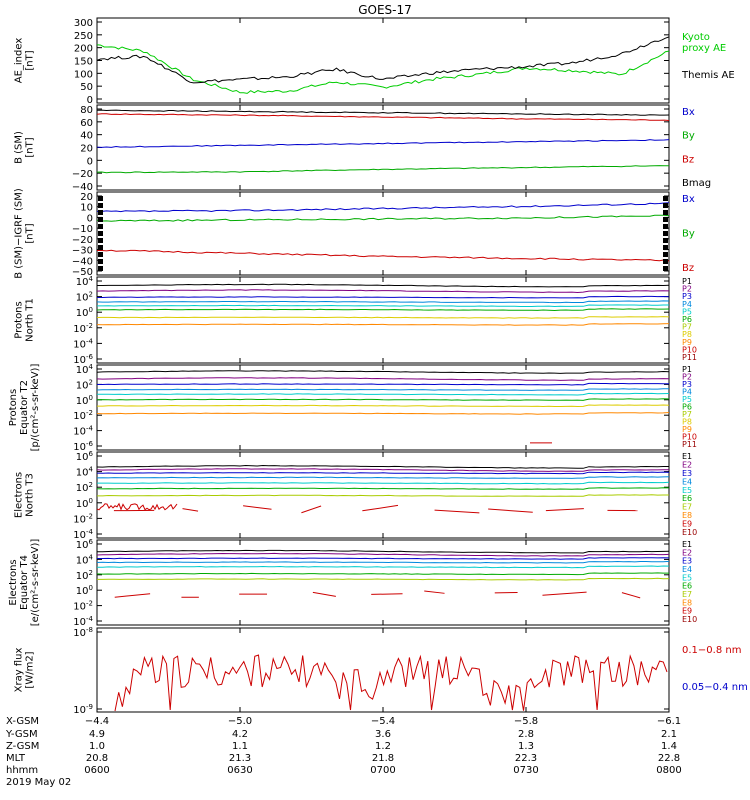  I want to click on date-label: 2019 May 02, so click(38, 782).